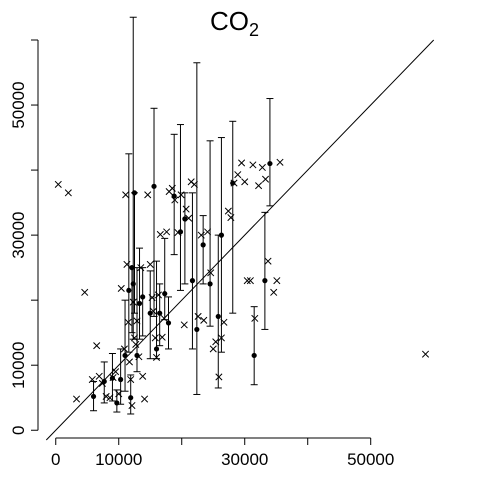 The image size is (480, 480). What do you see at coordinates (55, 459) in the screenshot?
I see `x-tick-label: 0` at bounding box center [55, 459].